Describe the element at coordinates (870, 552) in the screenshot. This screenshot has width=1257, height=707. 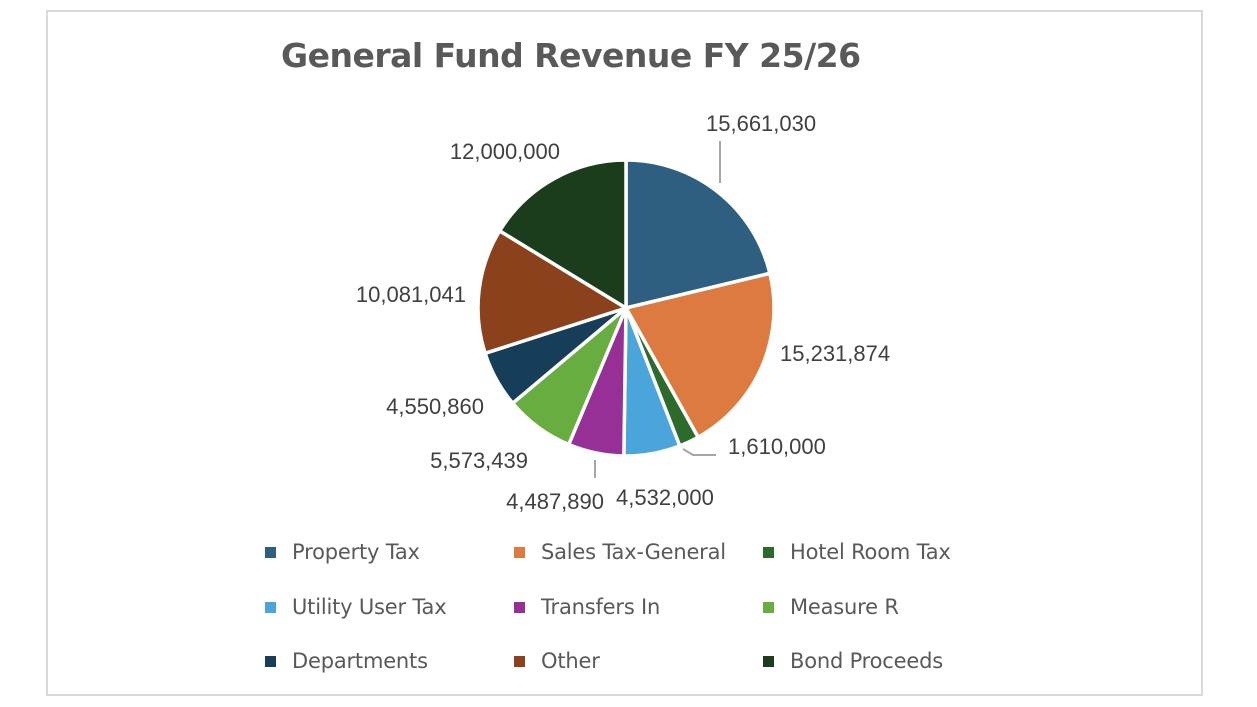
I see `legend-label: Hotel Room Tax` at that location.